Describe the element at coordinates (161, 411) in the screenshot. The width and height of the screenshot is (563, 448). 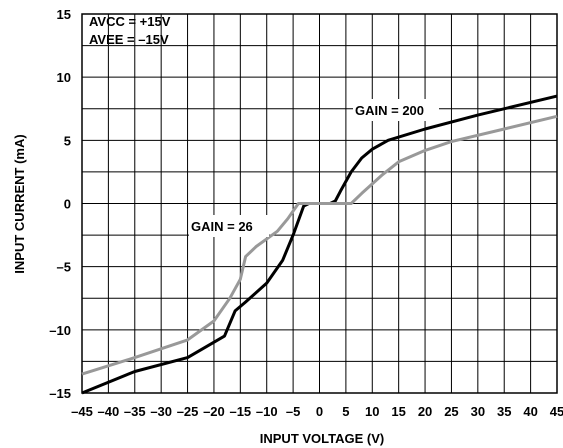
I see `x-tick-label: –30` at that location.